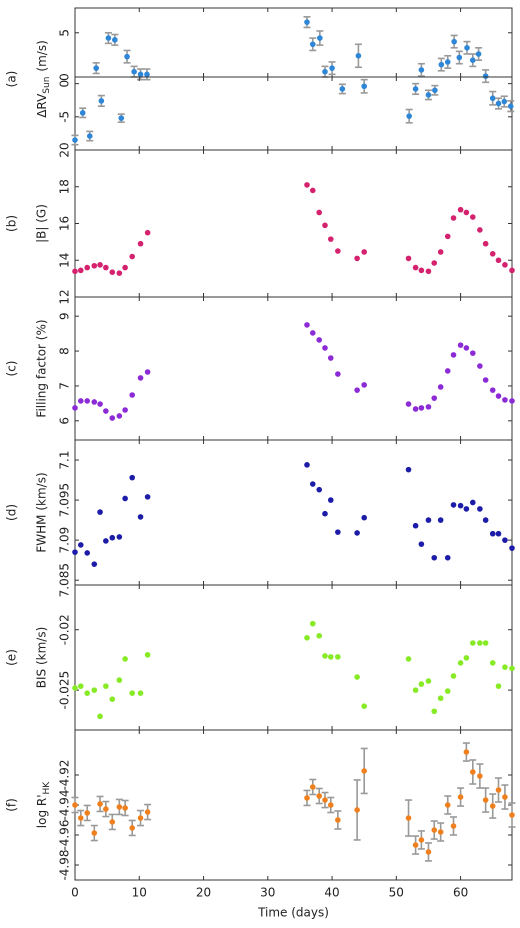 The width and height of the screenshot is (520, 928). I want to click on y-tick-label: -0.025, so click(65, 690).